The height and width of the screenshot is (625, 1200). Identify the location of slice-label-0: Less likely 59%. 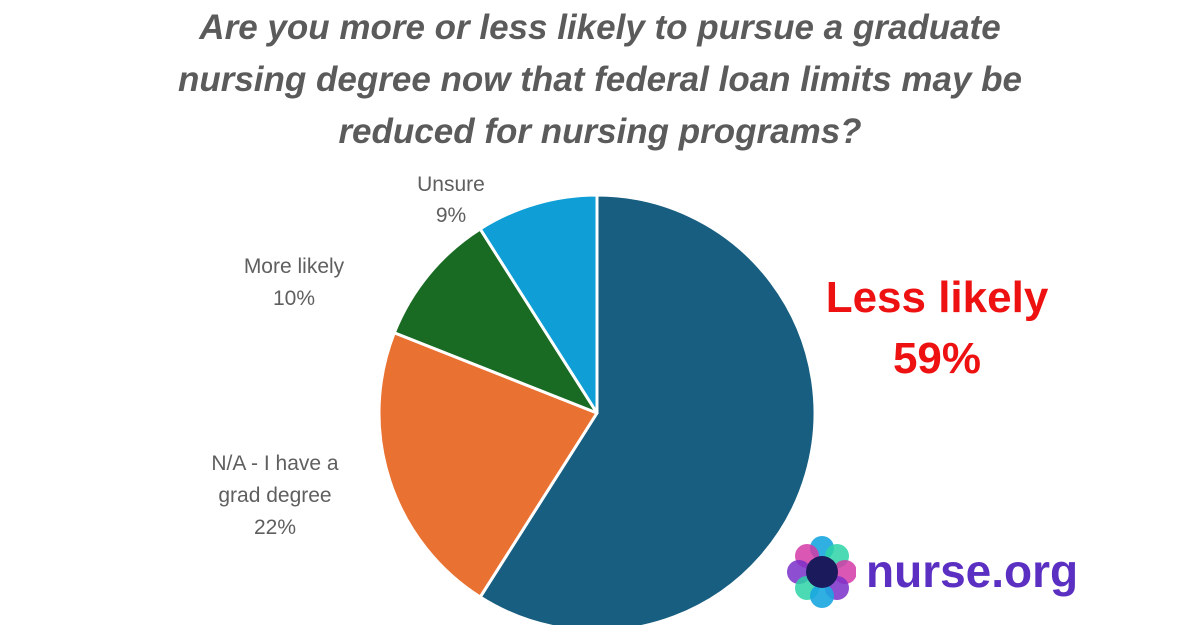
(937, 328).